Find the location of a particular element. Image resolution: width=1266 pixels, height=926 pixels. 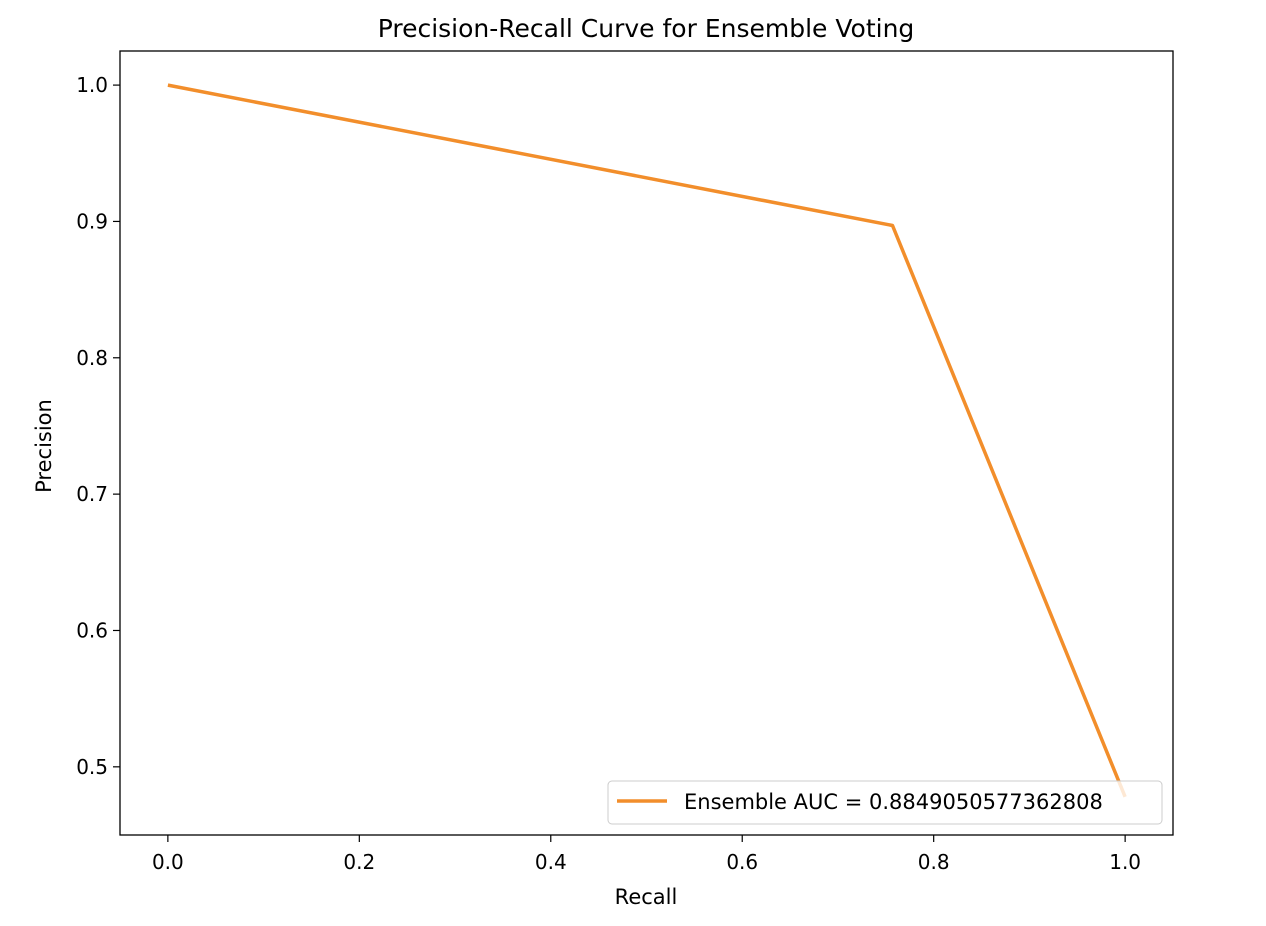

x-tick-label: 0.6 is located at coordinates (742, 862).